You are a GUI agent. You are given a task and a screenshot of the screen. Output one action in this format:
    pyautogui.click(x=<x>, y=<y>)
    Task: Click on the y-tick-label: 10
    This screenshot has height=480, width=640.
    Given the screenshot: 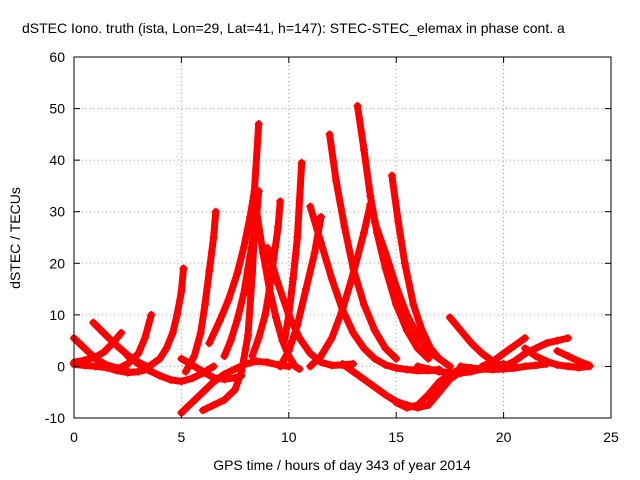 What is the action you would take?
    pyautogui.click(x=57, y=315)
    